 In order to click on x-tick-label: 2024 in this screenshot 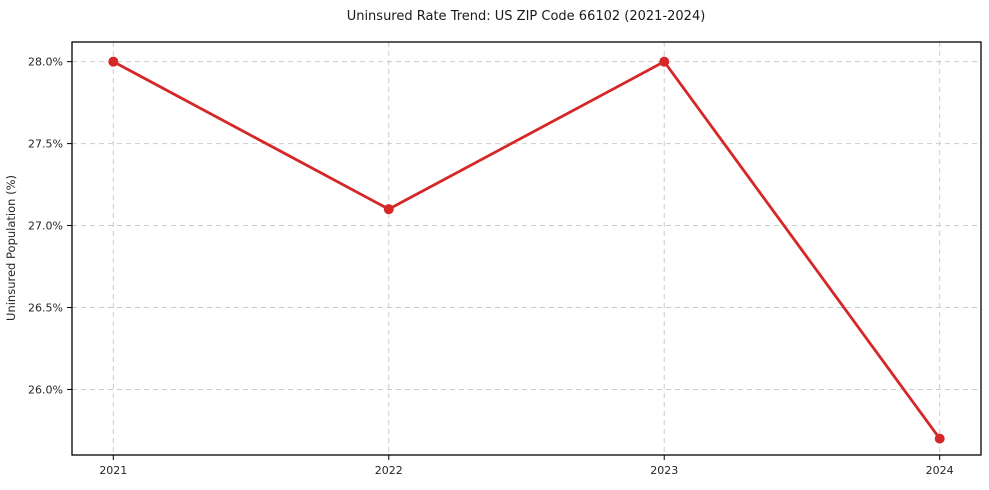, I will do `click(940, 470)`.